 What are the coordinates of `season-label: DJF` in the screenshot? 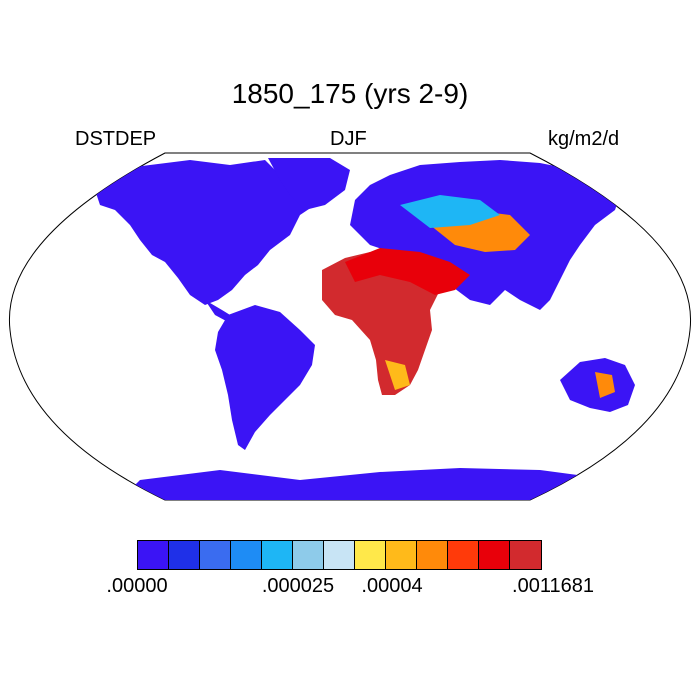 It's located at (348, 139).